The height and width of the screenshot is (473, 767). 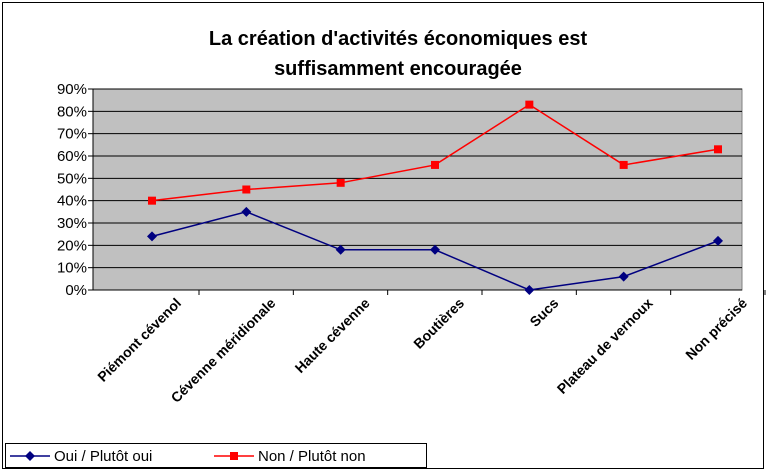 What do you see at coordinates (72, 201) in the screenshot?
I see `y-tick-label: 40%` at bounding box center [72, 201].